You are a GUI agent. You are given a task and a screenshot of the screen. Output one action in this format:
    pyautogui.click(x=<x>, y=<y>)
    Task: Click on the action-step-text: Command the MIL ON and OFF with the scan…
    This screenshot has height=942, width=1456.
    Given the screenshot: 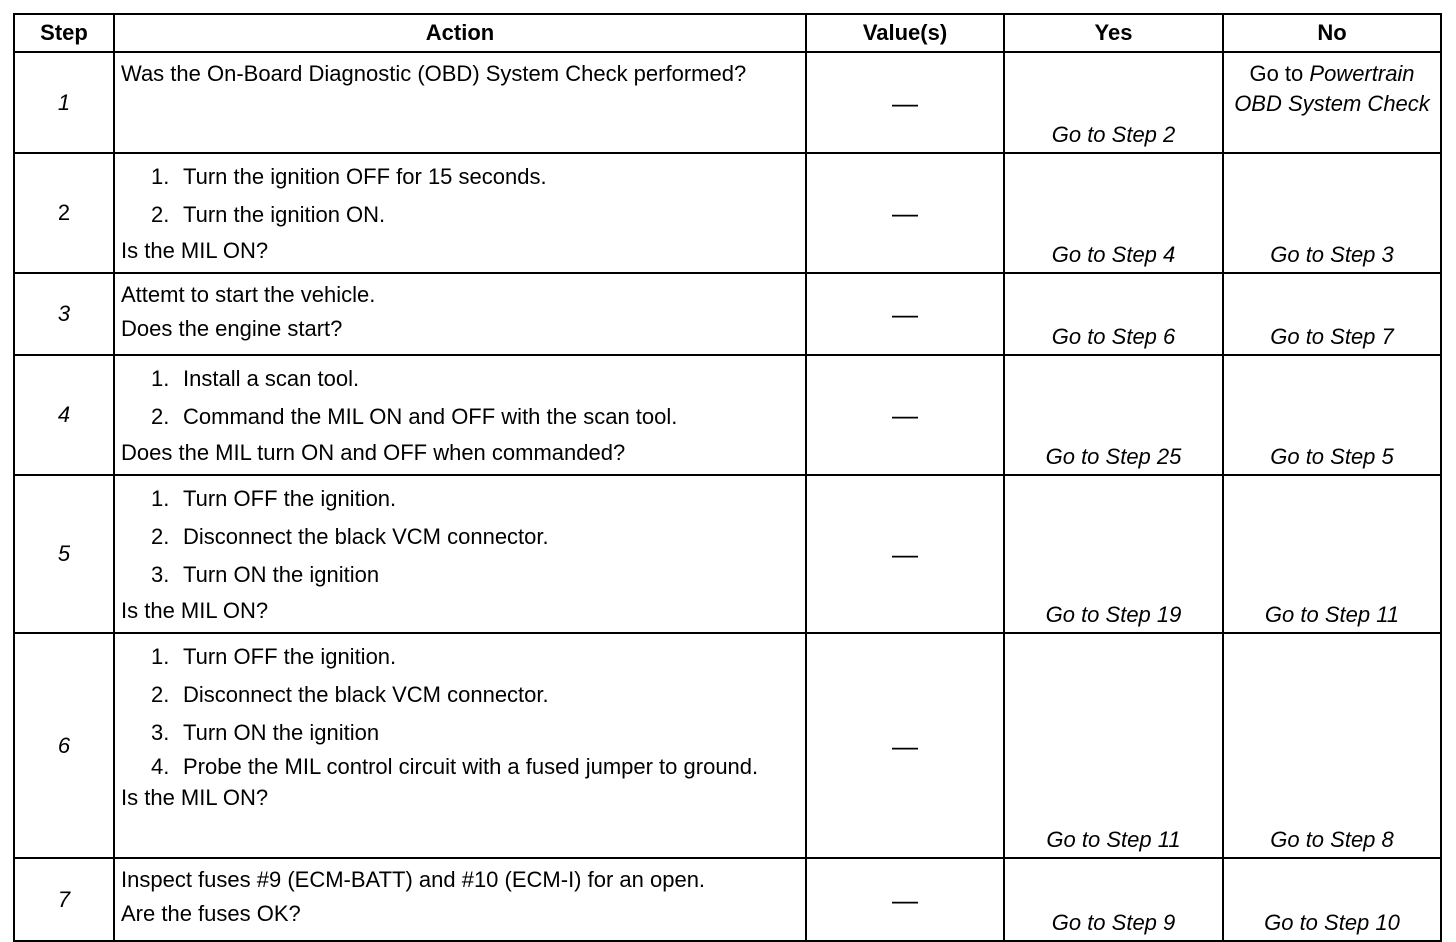 What is the action you would take?
    pyautogui.click(x=430, y=416)
    